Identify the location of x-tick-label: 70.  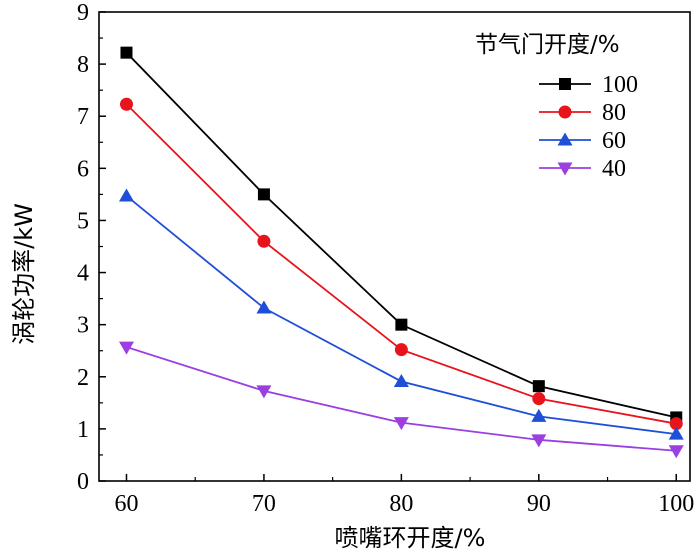
(264, 504).